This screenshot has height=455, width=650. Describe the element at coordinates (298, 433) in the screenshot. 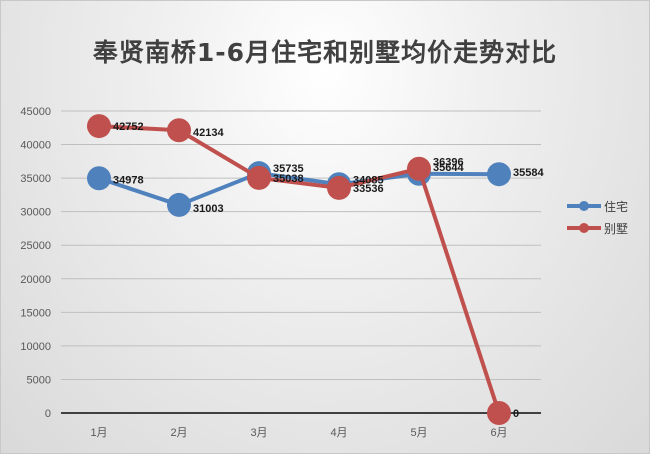

I see `x-axis-ticks: 1月 2月 3月 4月 5月 6月` at that location.